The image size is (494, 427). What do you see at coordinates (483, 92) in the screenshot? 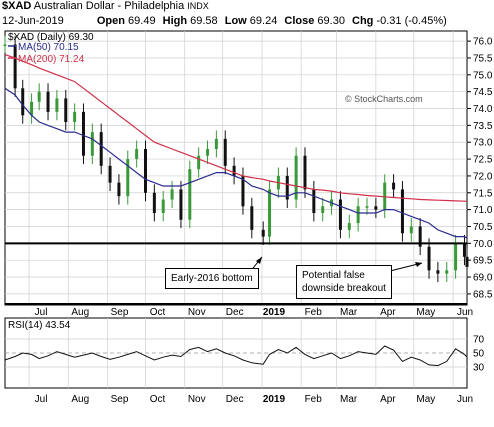
I see `y-tick-label: 74.5` at bounding box center [483, 92].